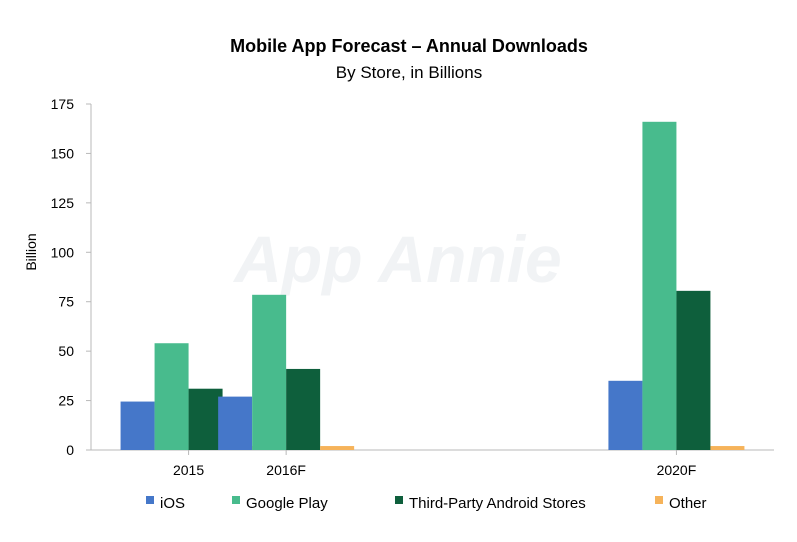 This screenshot has height=542, width=797. Describe the element at coordinates (303, 409) in the screenshot. I see `bar-third-party-android-stores-2016f` at that location.